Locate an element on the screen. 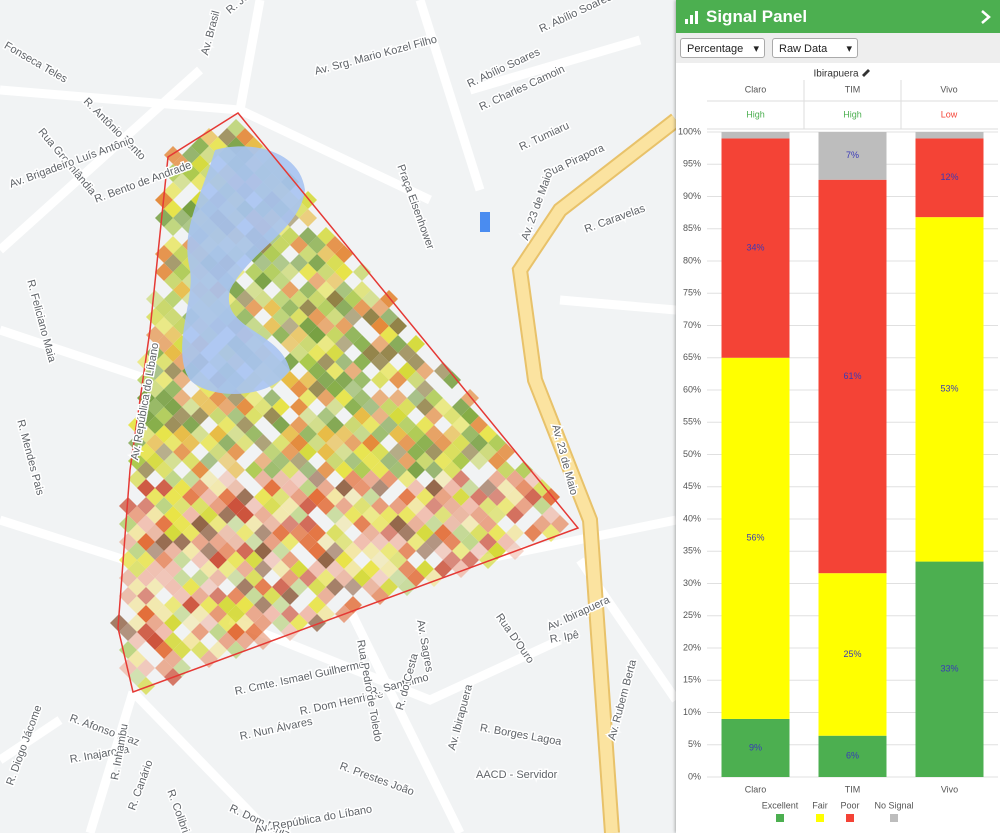 This screenshot has height=833, width=1000. legend-label: Poor is located at coordinates (849, 805).